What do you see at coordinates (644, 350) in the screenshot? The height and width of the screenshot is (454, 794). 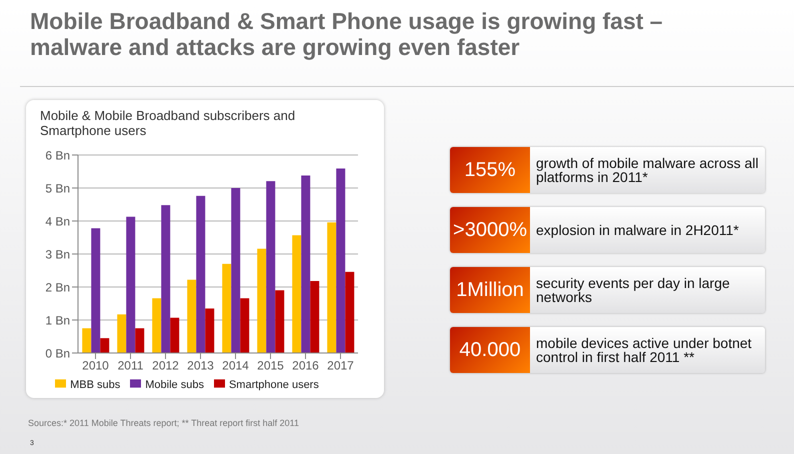 I see `text: mobile devices active under botnet control in first half 2011 **` at bounding box center [644, 350].